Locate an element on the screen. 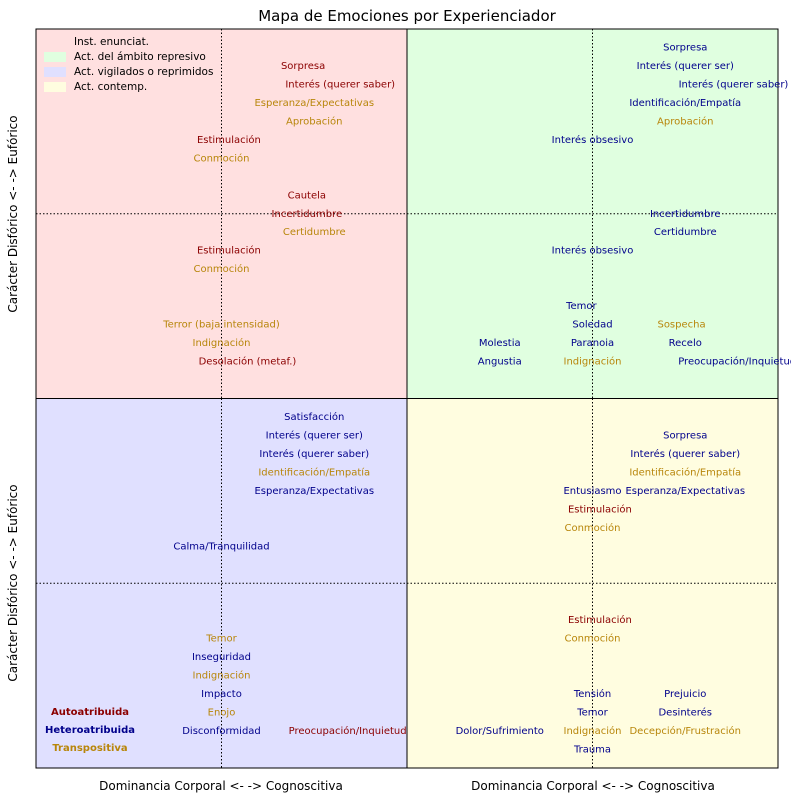 The image size is (791, 802). emotion-label: Enojo is located at coordinates (222, 713).